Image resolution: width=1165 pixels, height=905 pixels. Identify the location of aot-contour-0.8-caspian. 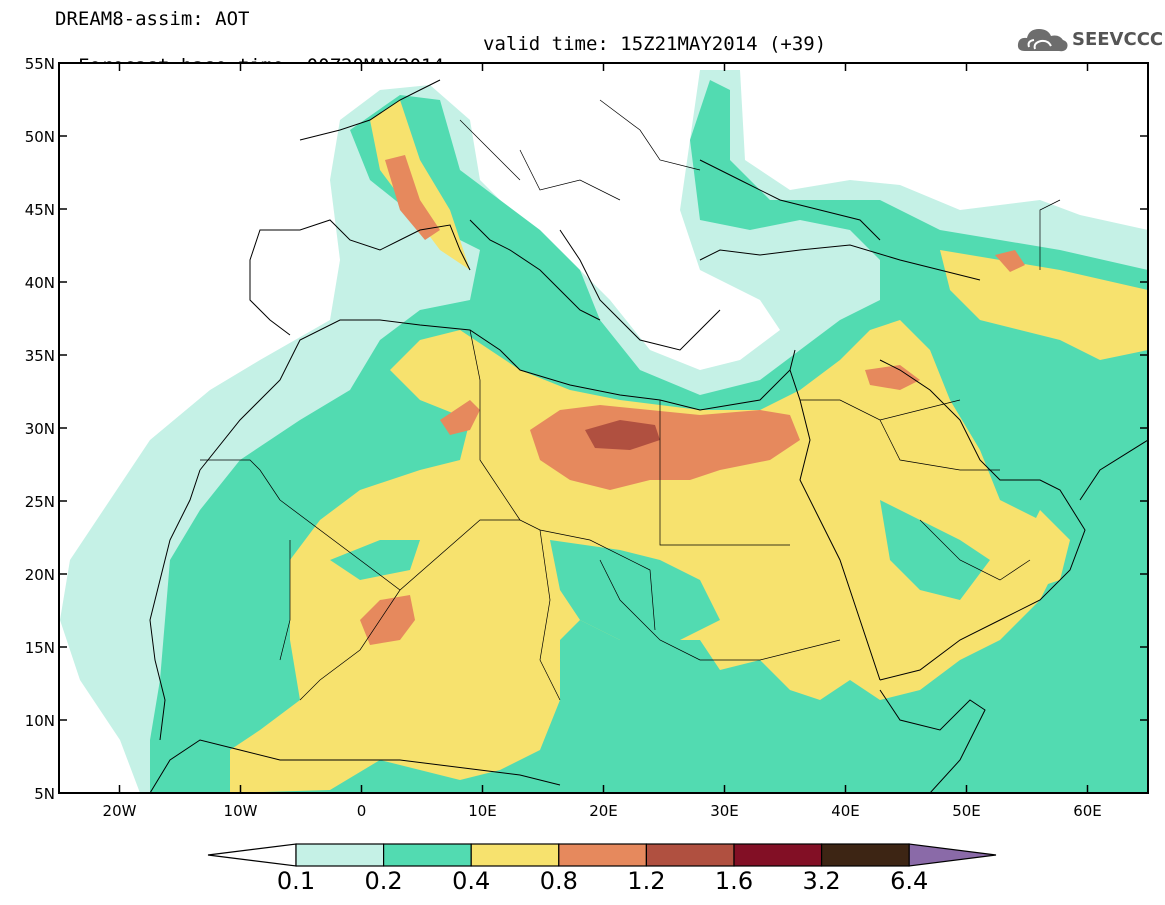
(1010, 261).